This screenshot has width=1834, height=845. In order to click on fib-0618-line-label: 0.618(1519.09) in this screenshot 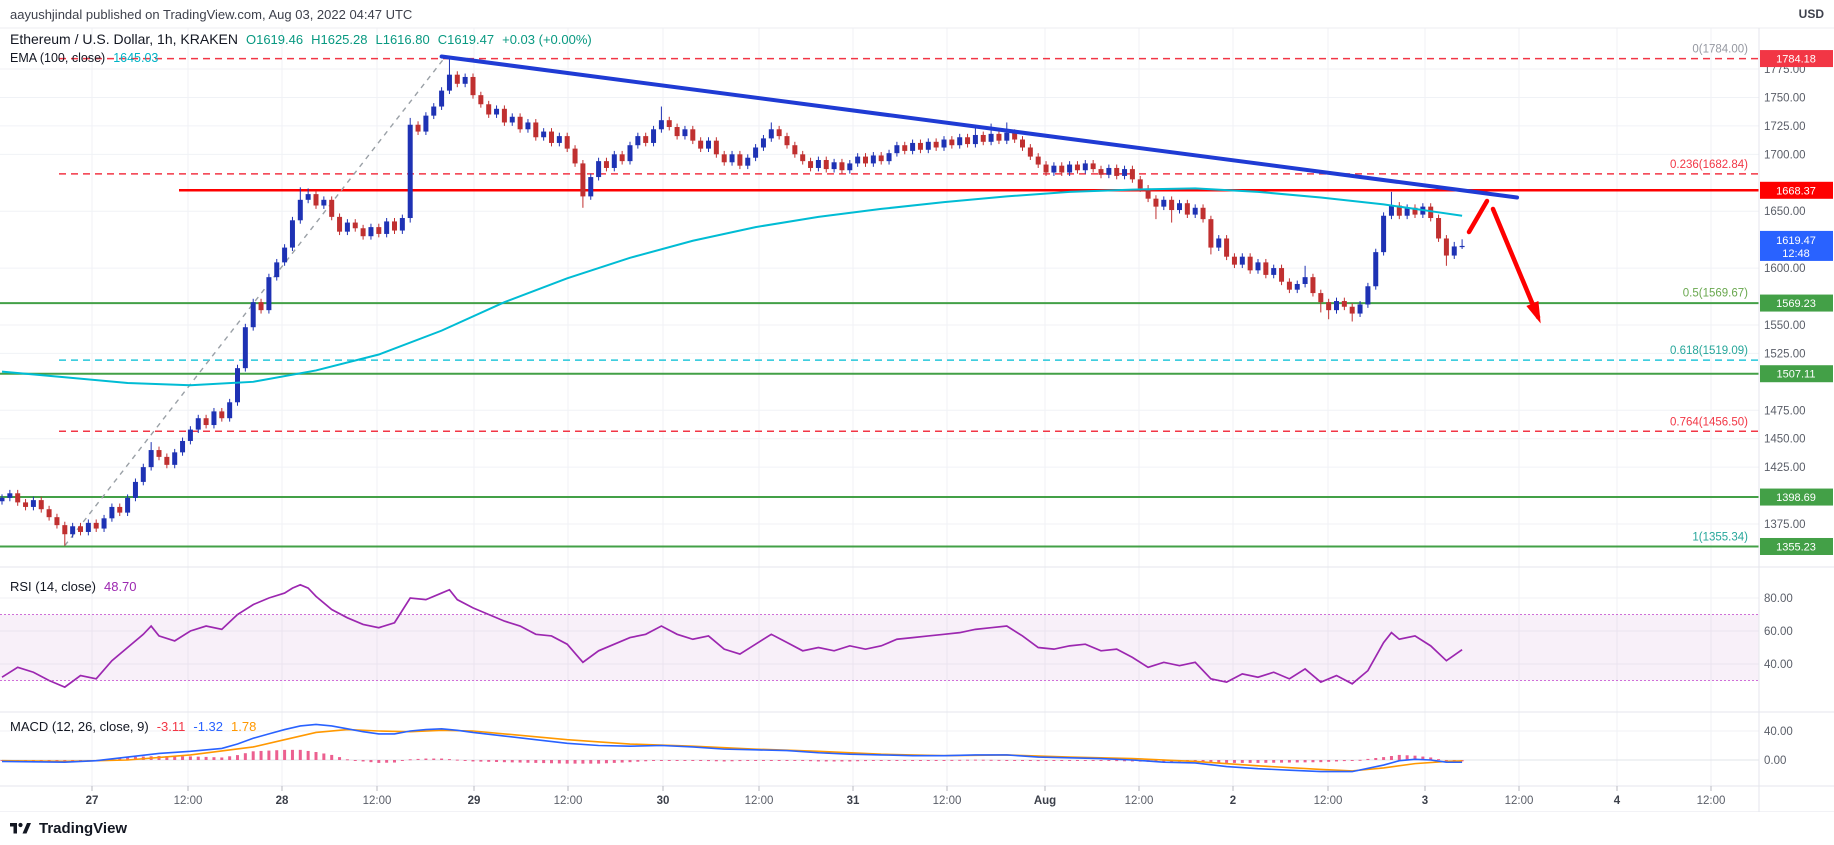, I will do `click(1709, 351)`.